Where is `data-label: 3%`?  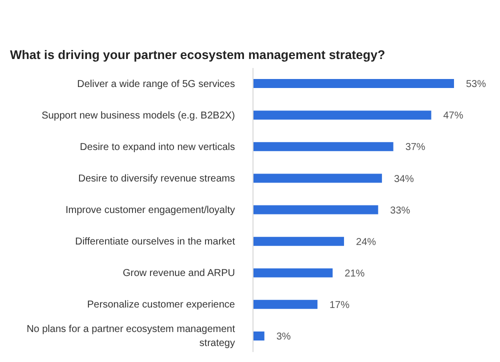
data-label: 3% is located at coordinates (283, 337).